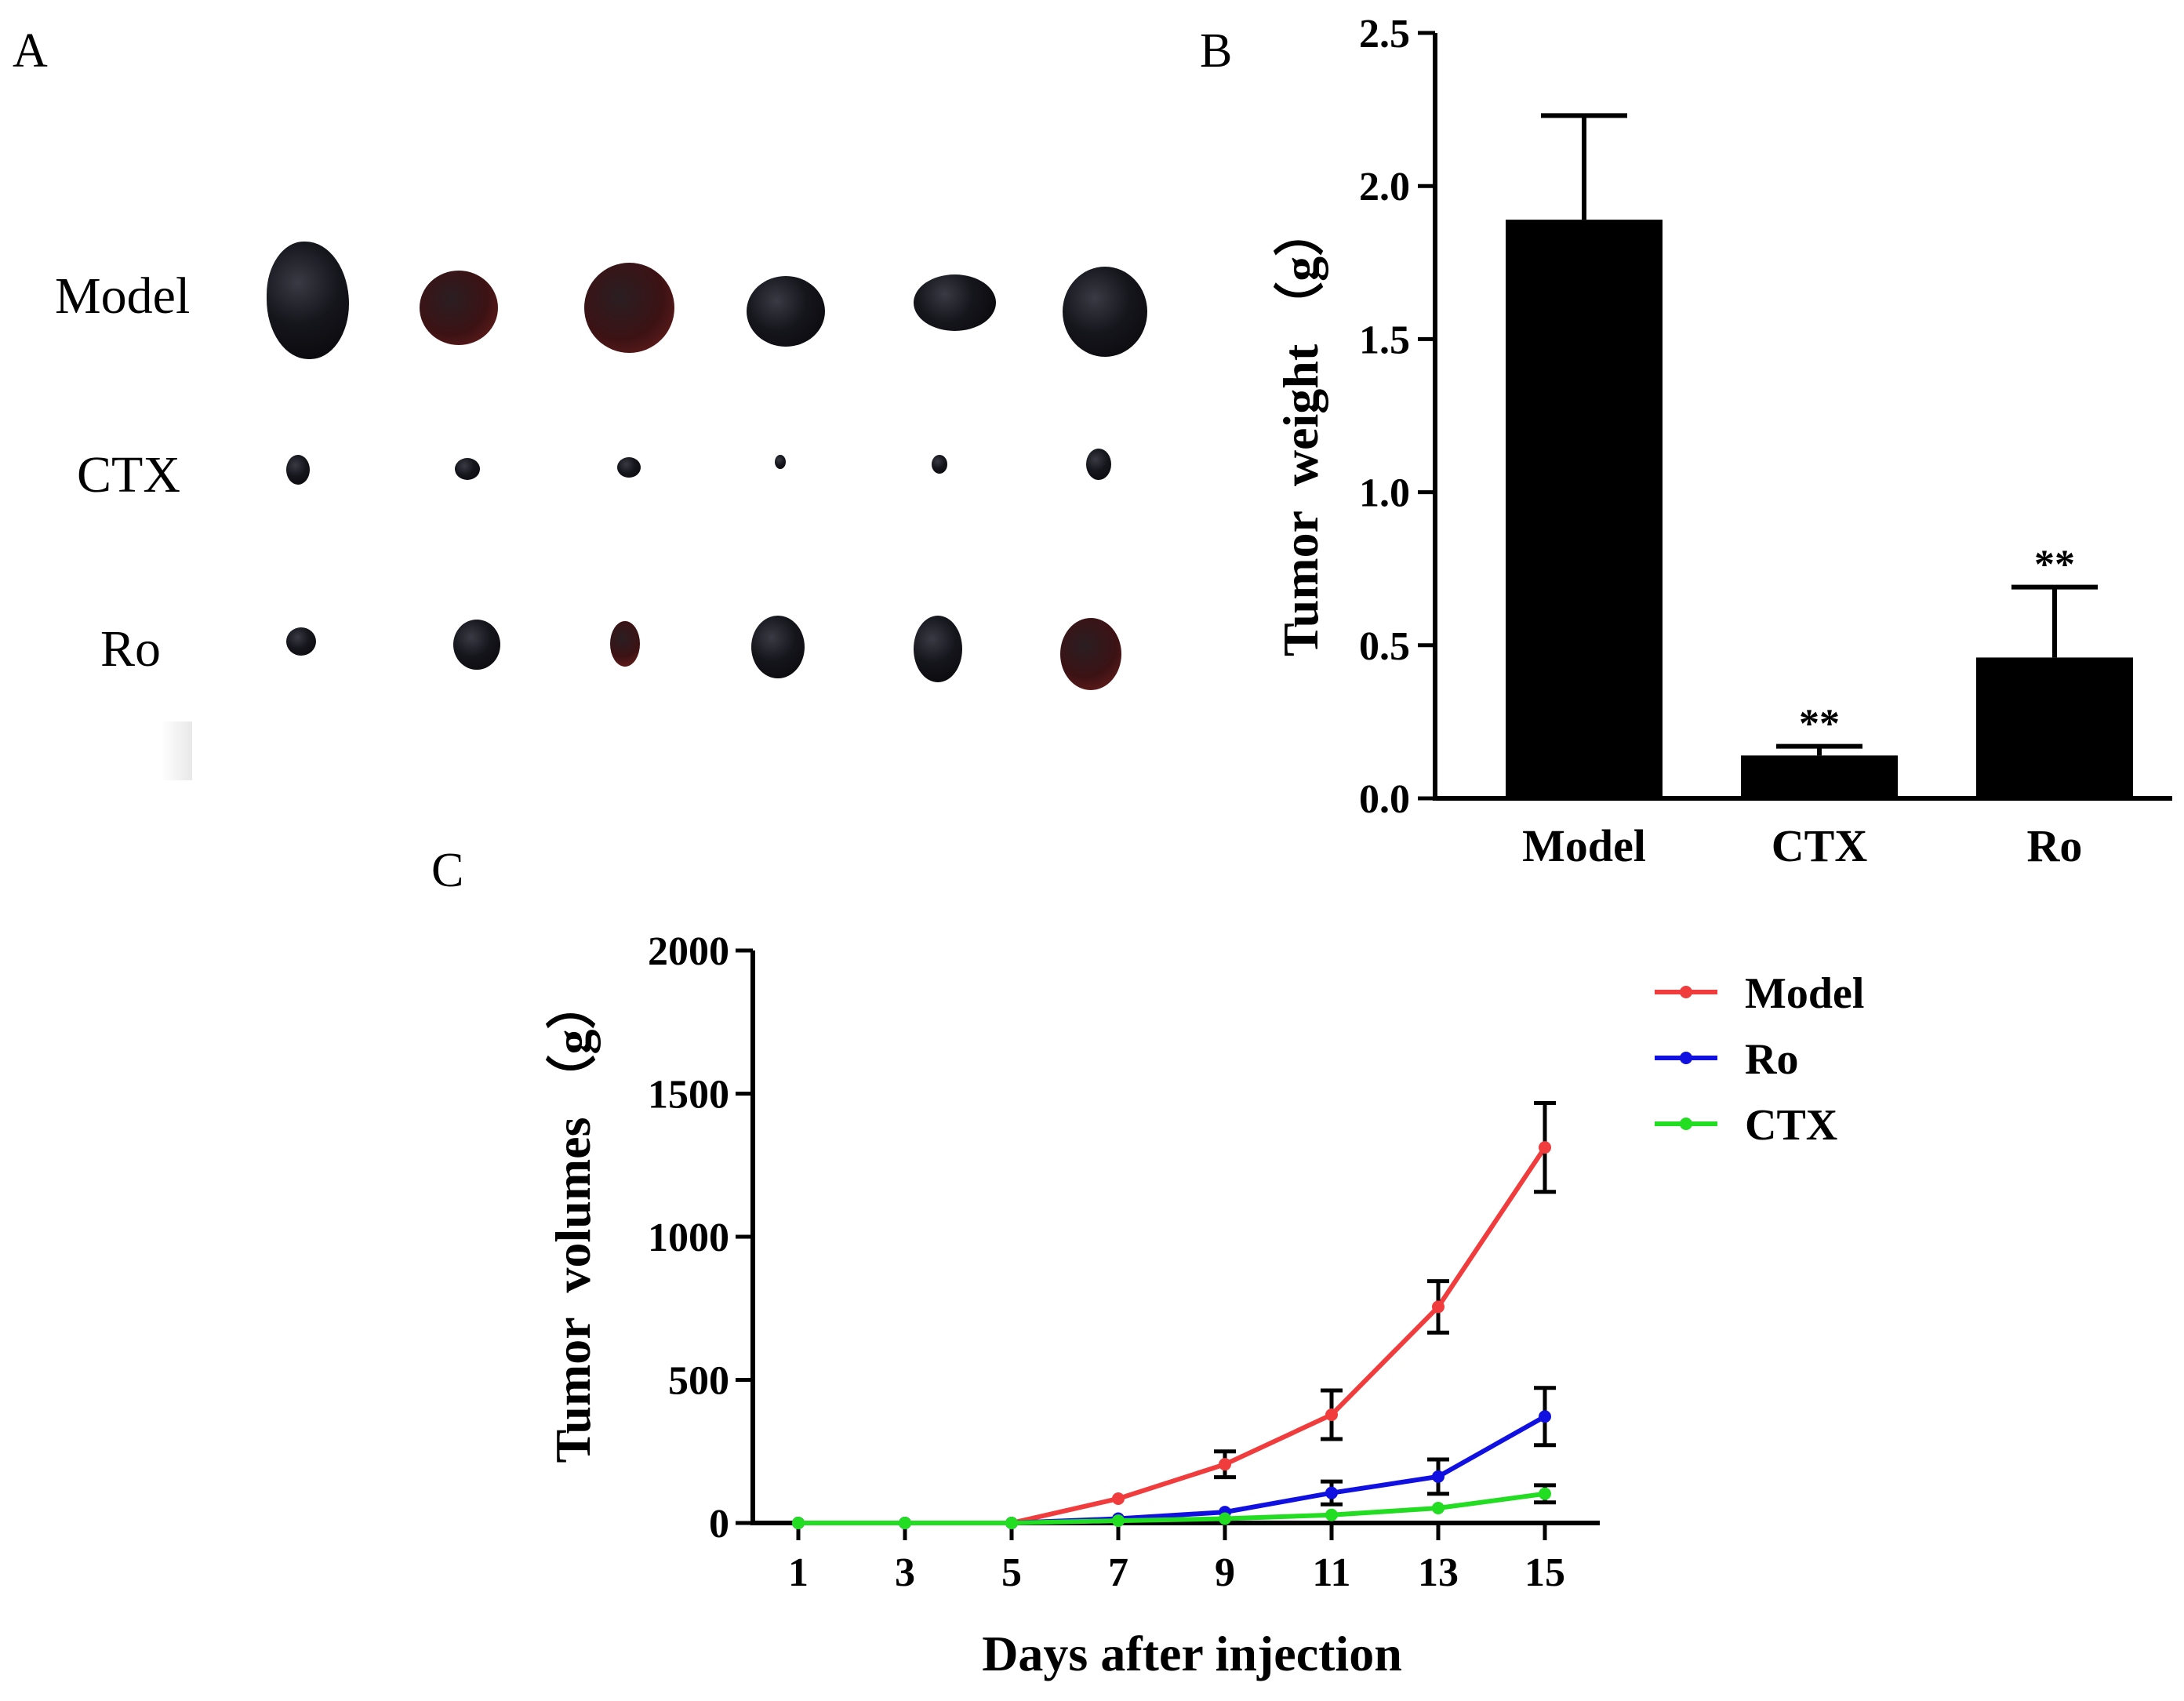 The image size is (2184, 1701). I want to click on line-y-tick-label: 500, so click(698, 1381).